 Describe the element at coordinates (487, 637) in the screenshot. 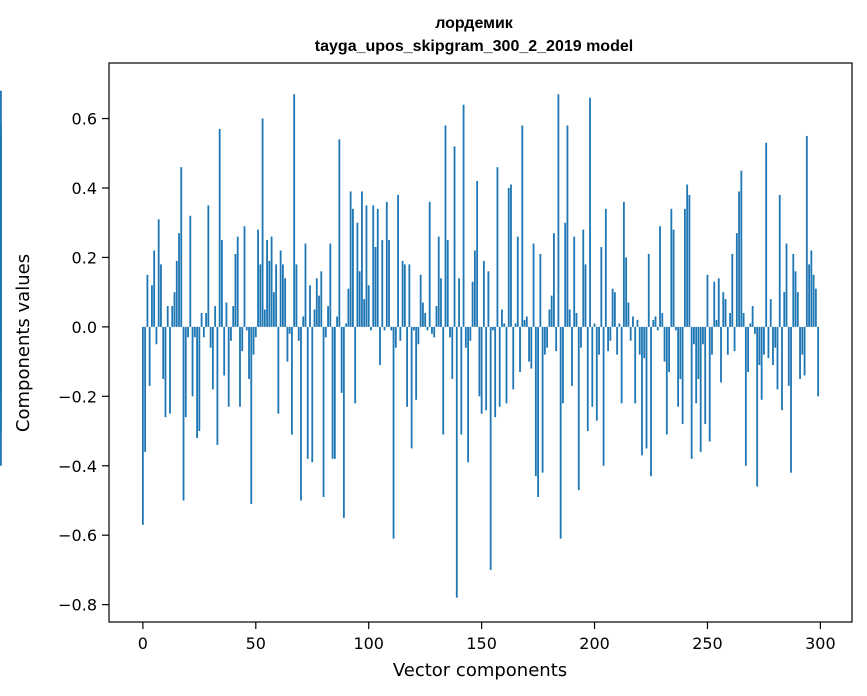

I see `x-axis: 0 50 100 150 200 250 300` at that location.